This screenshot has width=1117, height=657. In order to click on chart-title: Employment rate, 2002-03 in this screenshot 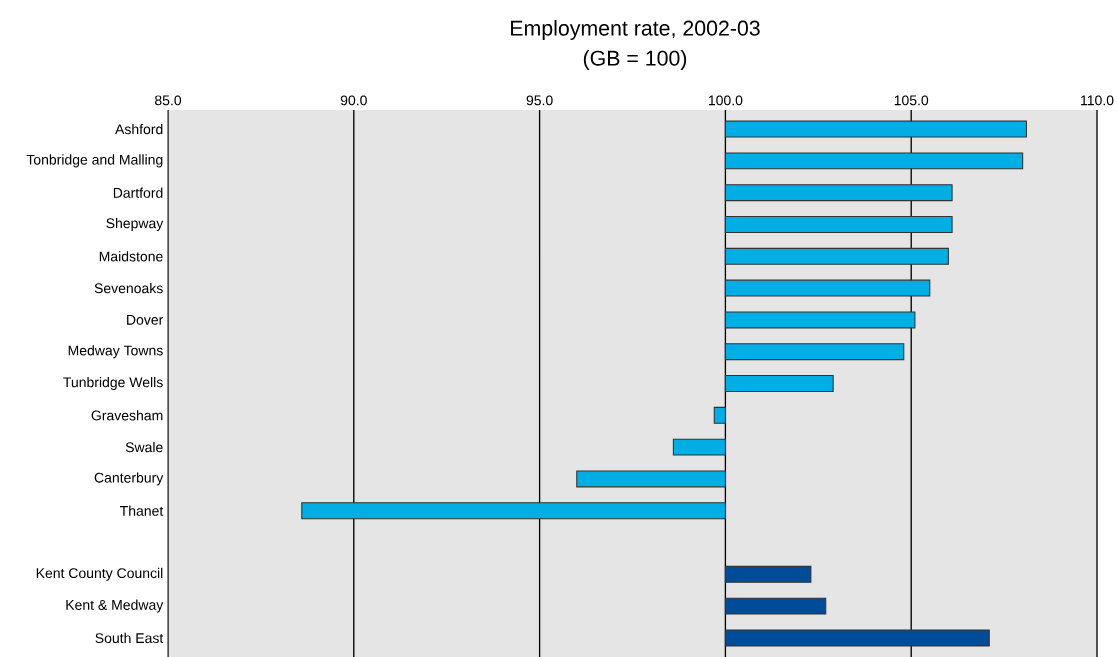, I will do `click(635, 30)`.